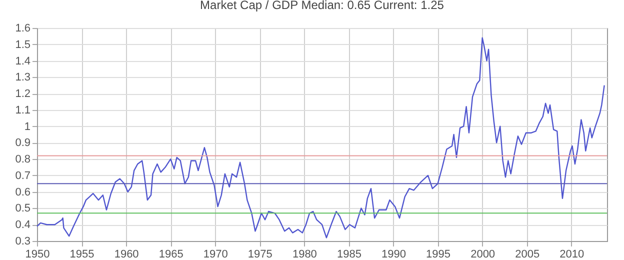  Describe the element at coordinates (27, 126) in the screenshot. I see `y-tick-label: 1` at that location.